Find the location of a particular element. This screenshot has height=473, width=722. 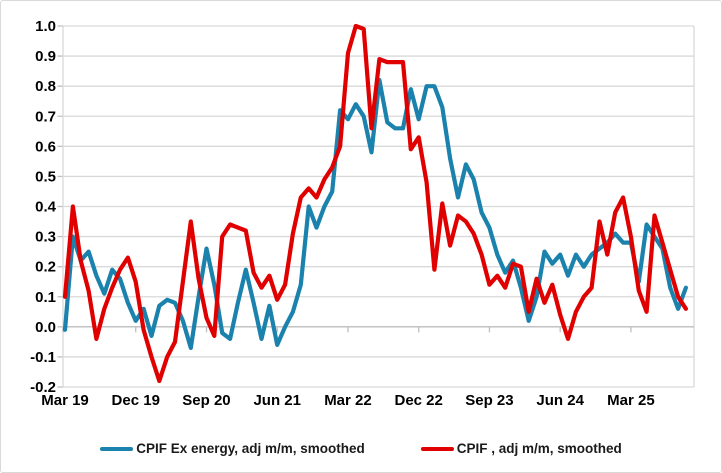

x-axis-label: Sep 23 is located at coordinates (489, 400).